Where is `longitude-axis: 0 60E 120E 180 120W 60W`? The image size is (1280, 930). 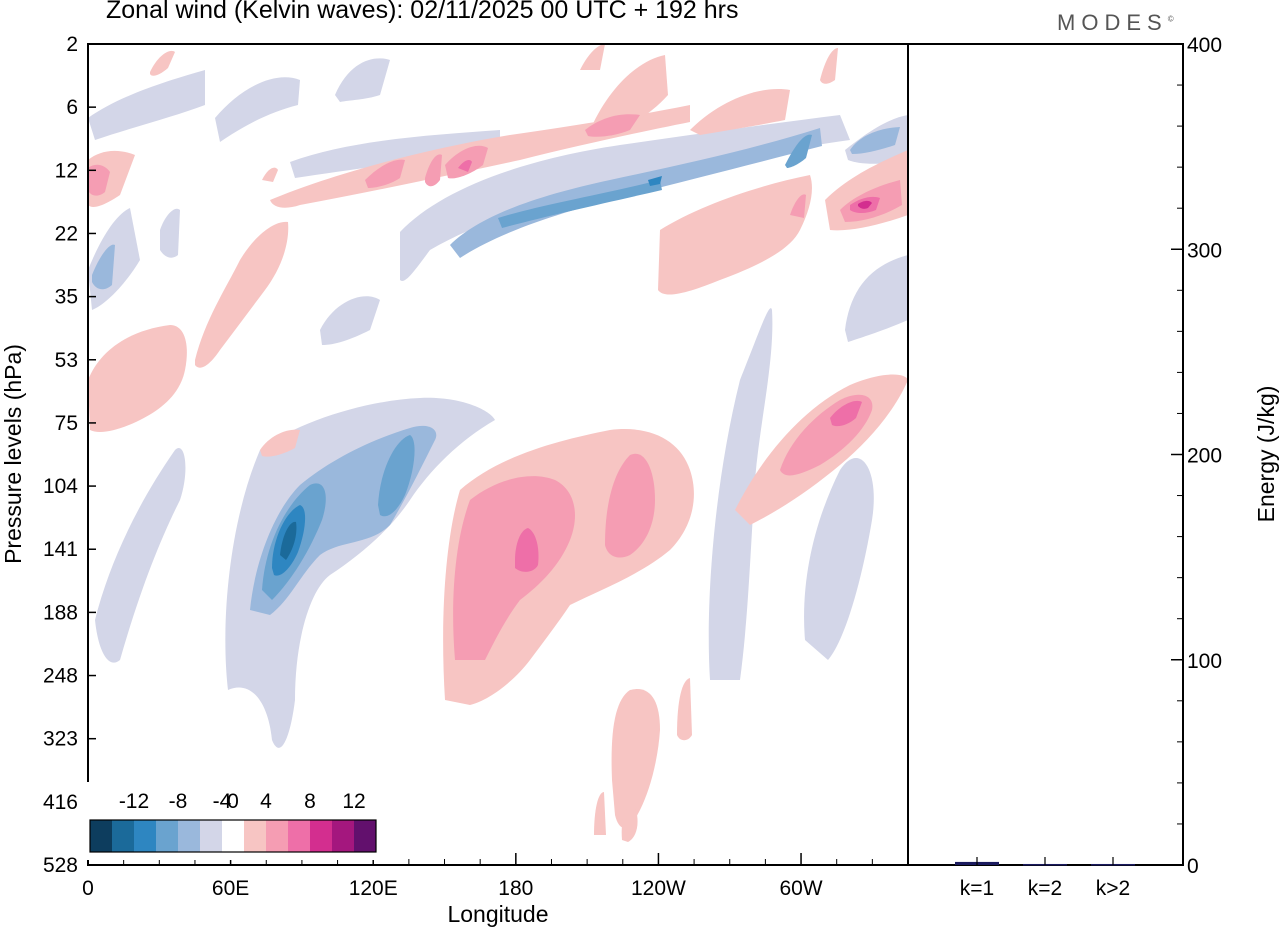
longitude-axis: 0 60E 120E 180 120W 60W is located at coordinates (477, 876).